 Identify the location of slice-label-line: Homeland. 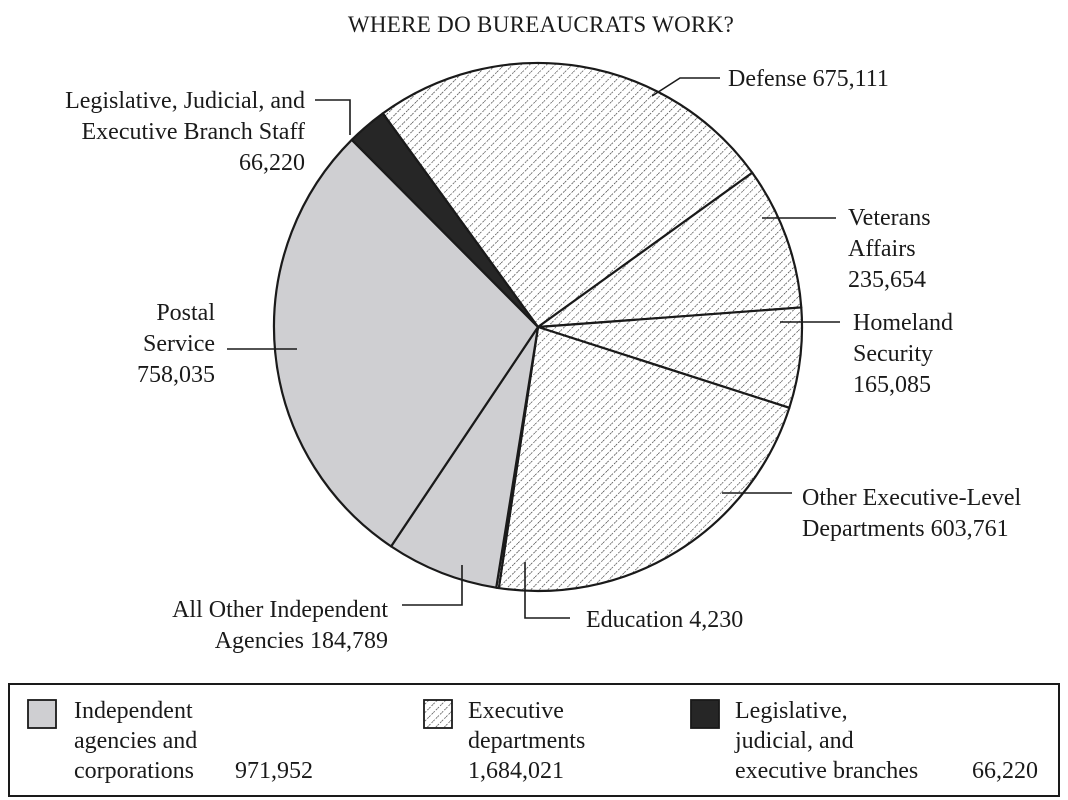
(903, 323).